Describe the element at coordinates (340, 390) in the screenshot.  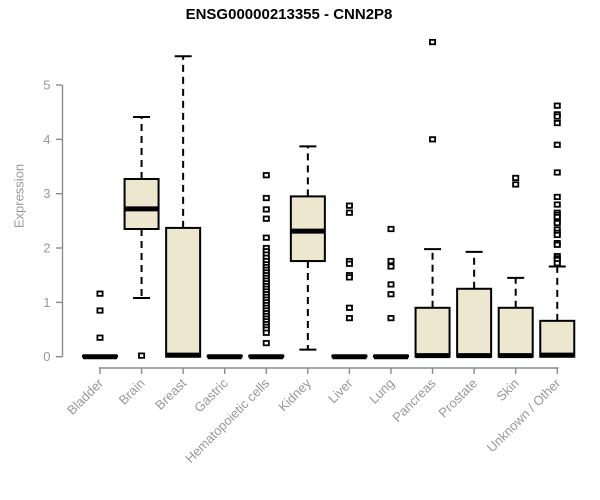
I see `x-tick-label: Liver` at that location.